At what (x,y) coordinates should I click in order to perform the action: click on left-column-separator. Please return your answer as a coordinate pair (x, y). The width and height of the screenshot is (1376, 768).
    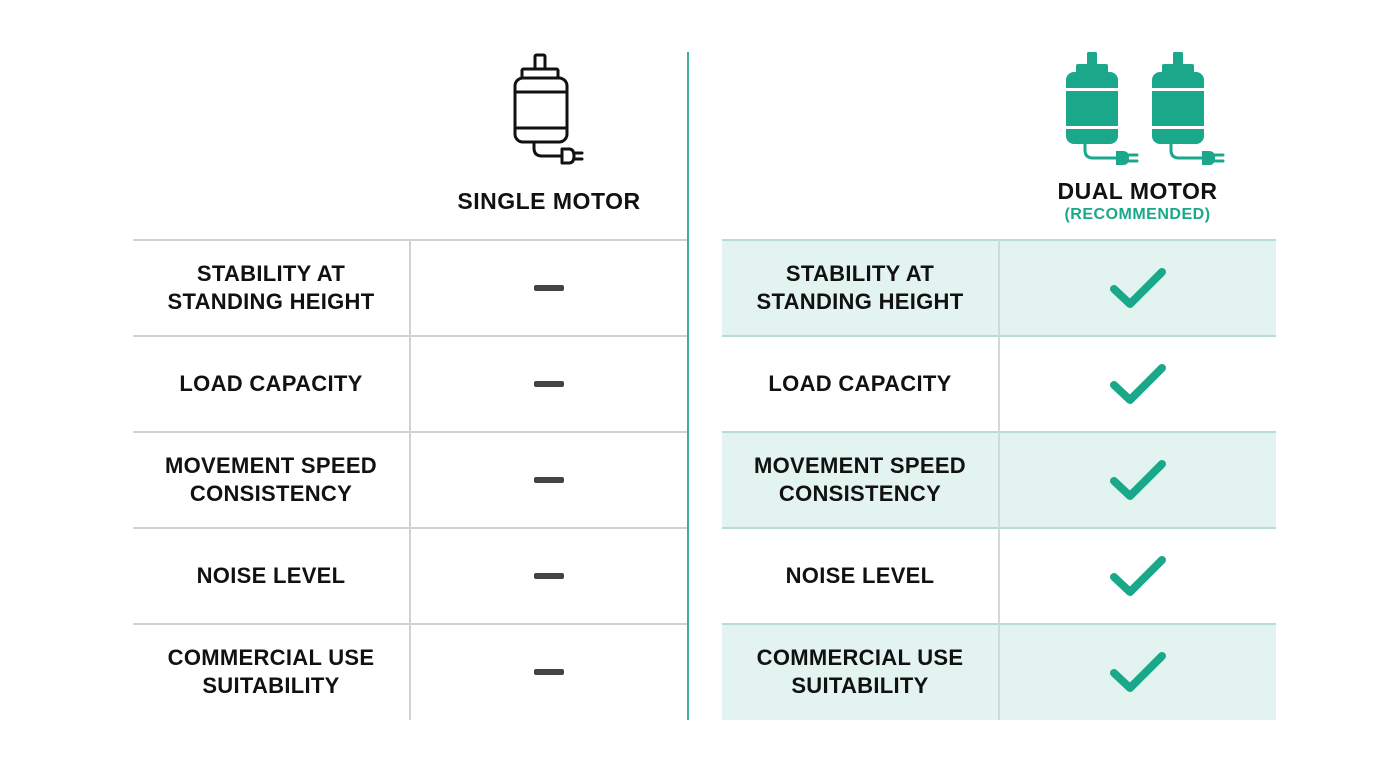
    Looking at the image, I should click on (410, 480).